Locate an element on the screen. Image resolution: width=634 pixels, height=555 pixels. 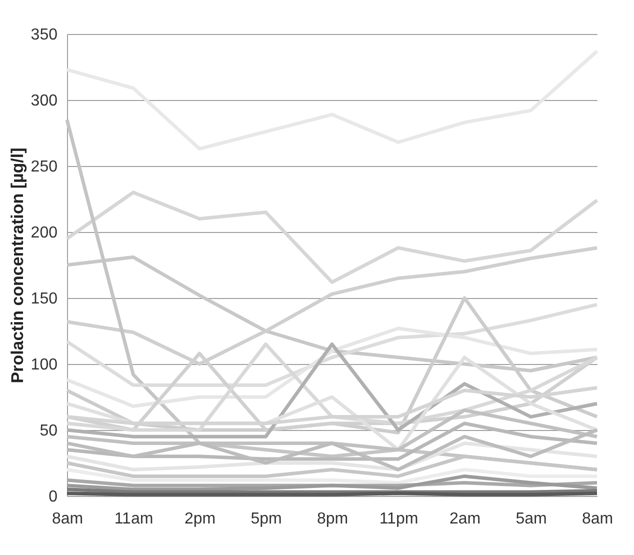
x-tick-label: 2pm is located at coordinates (200, 519).